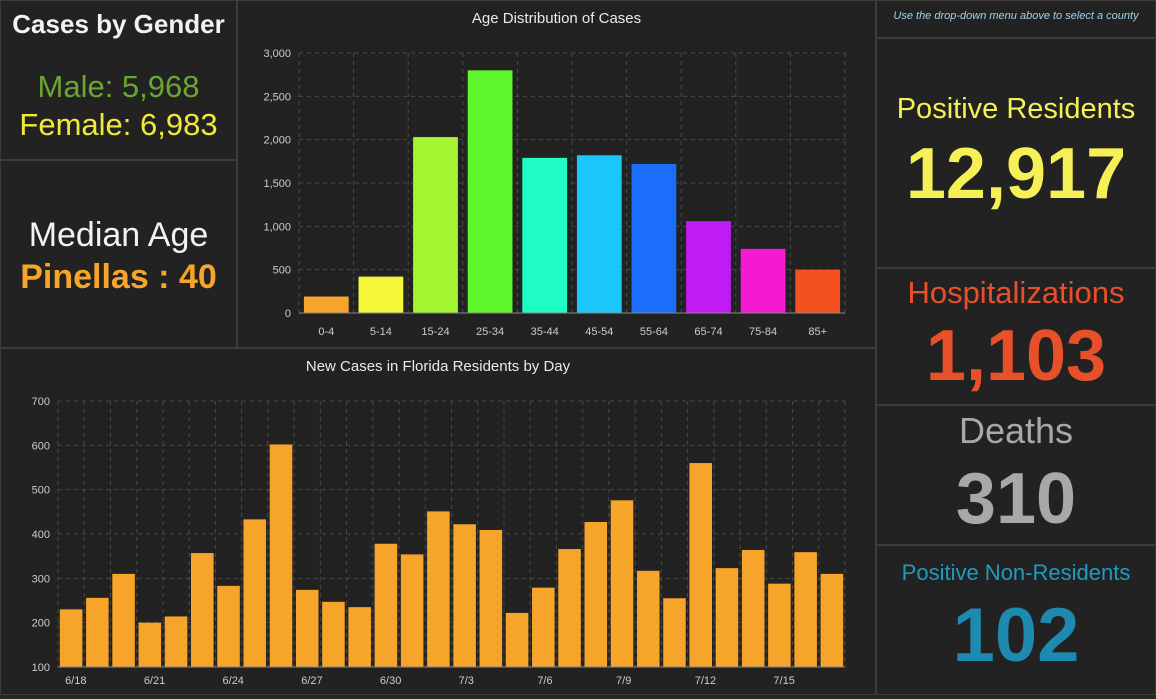 The image size is (1156, 699). I want to click on x-tick-label: 7/6, so click(544, 681).